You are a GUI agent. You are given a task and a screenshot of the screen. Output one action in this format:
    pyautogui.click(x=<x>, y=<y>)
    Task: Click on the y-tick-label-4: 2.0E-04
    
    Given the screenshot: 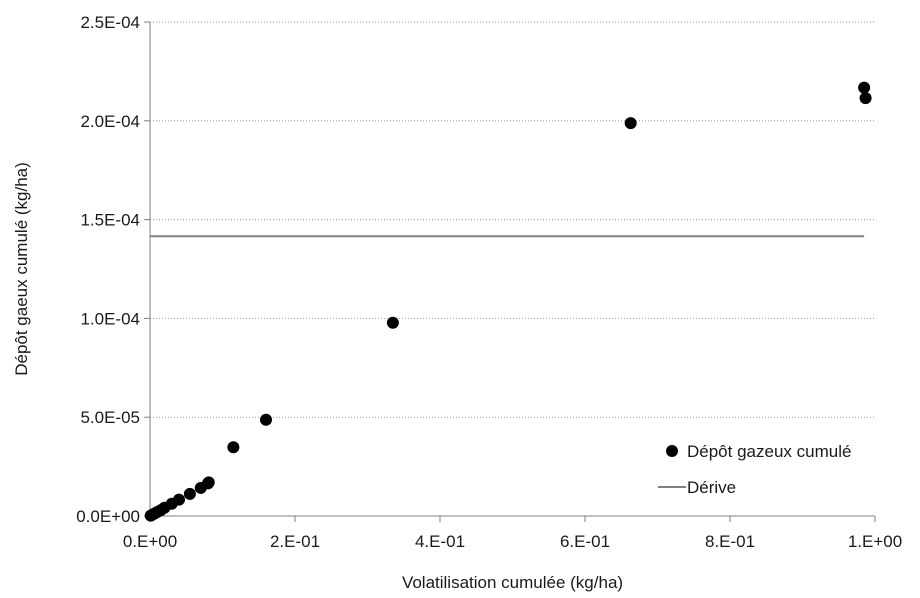 What is the action you would take?
    pyautogui.click(x=110, y=121)
    